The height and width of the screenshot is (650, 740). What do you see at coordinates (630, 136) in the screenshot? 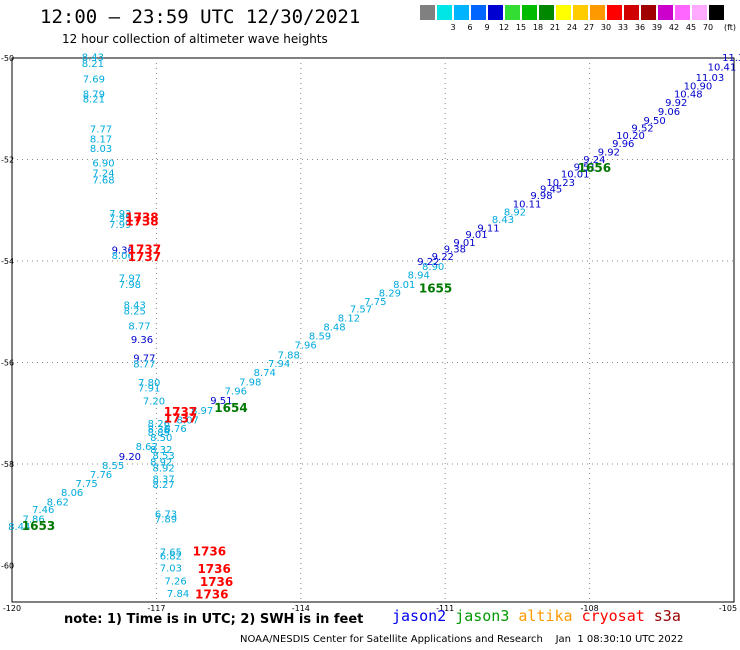
I see `wave-height-value: 10.20` at bounding box center [630, 136].